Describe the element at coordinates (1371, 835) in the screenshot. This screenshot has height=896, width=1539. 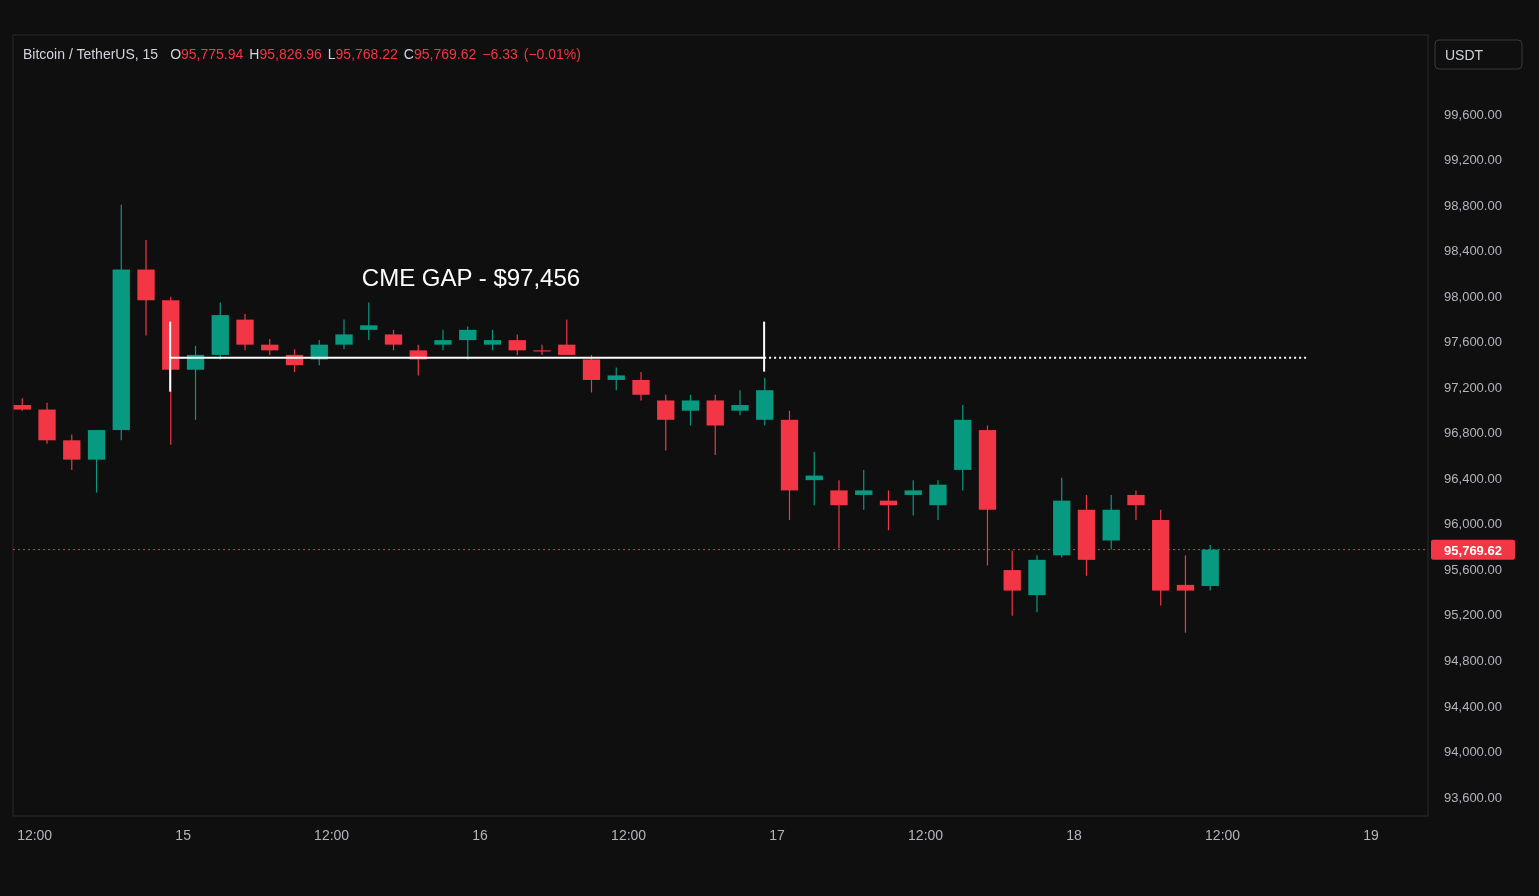
I see `x-tick-label: 19` at that location.